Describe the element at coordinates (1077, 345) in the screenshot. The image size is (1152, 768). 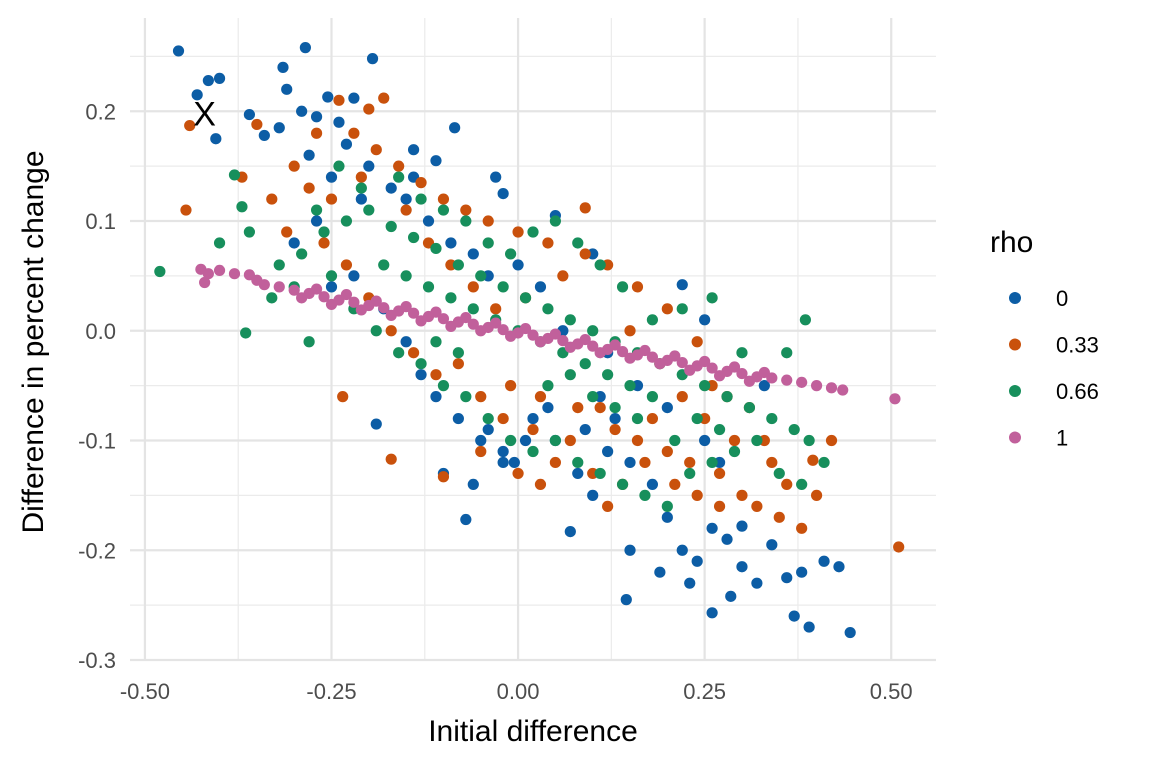
I see `legend-label: 0.33` at that location.